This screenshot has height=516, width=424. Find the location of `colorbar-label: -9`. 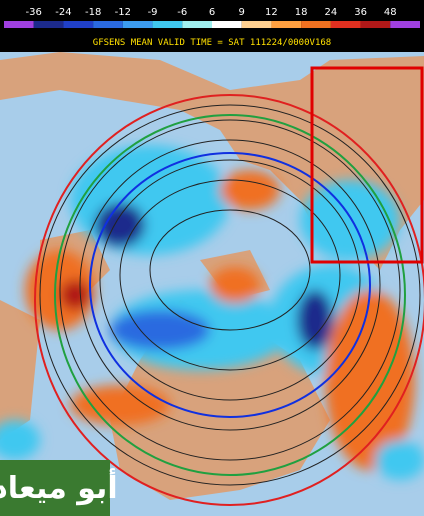

colorbar-label: -9 is located at coordinates (153, 12).